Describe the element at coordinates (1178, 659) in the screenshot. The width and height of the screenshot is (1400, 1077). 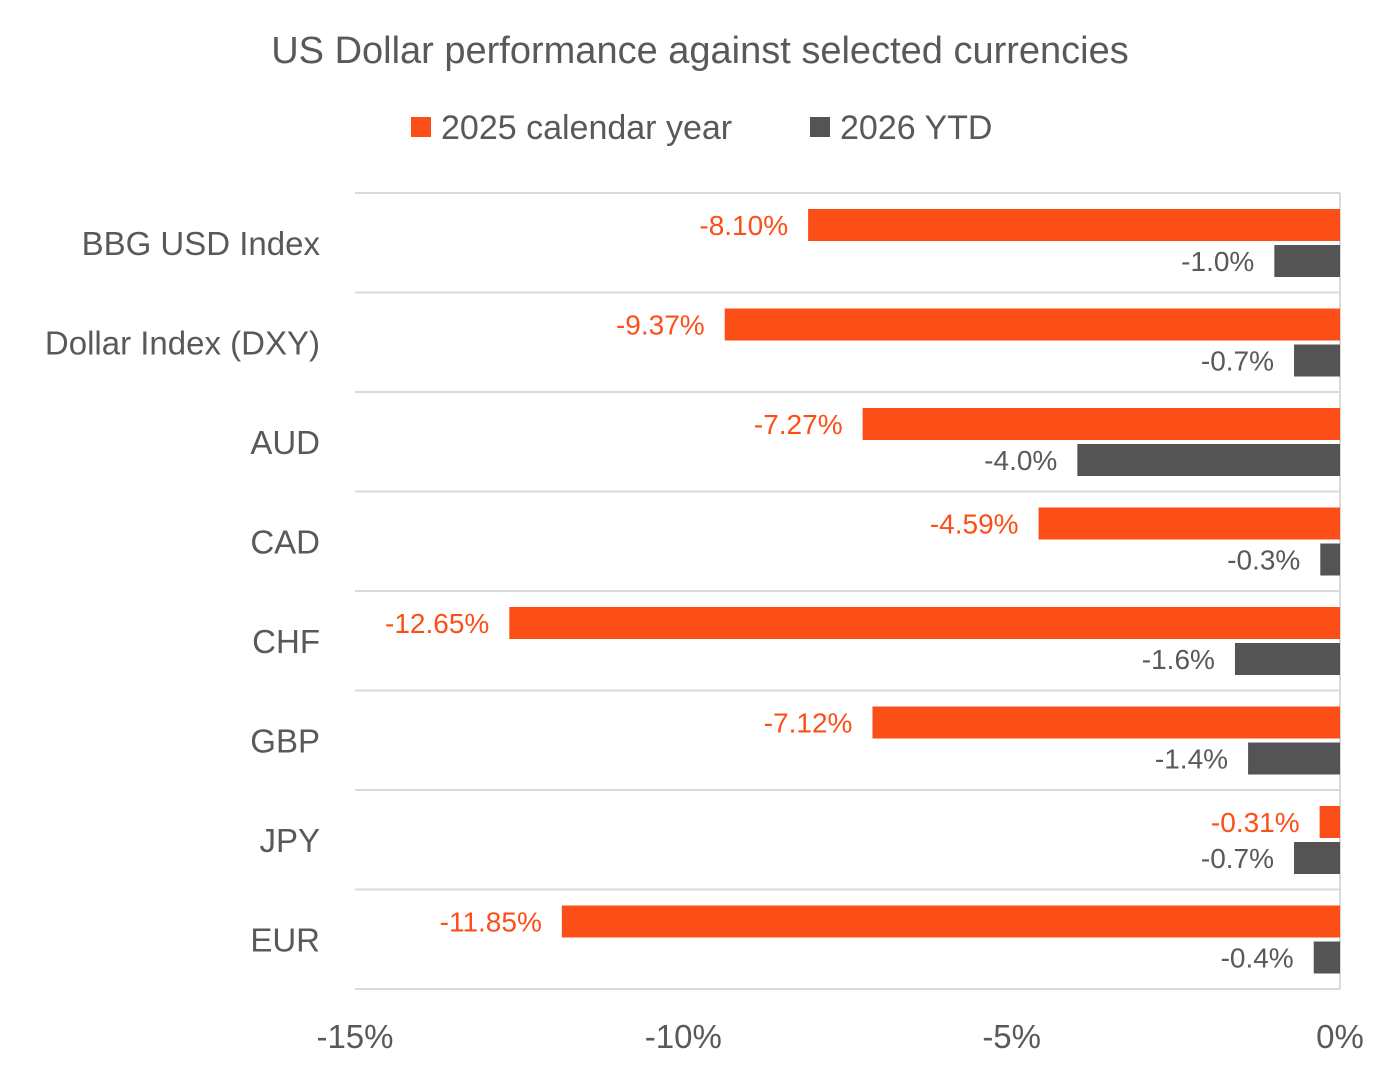
I see `data-label: -1.6%` at that location.